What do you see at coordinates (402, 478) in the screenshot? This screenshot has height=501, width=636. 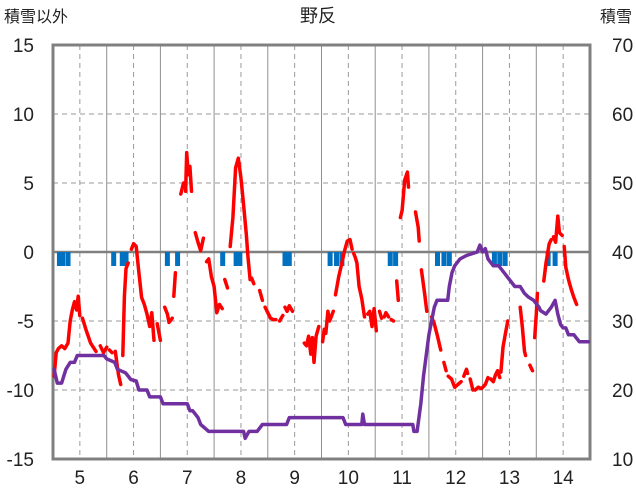 I see `x-tick-label: 11` at bounding box center [402, 478].